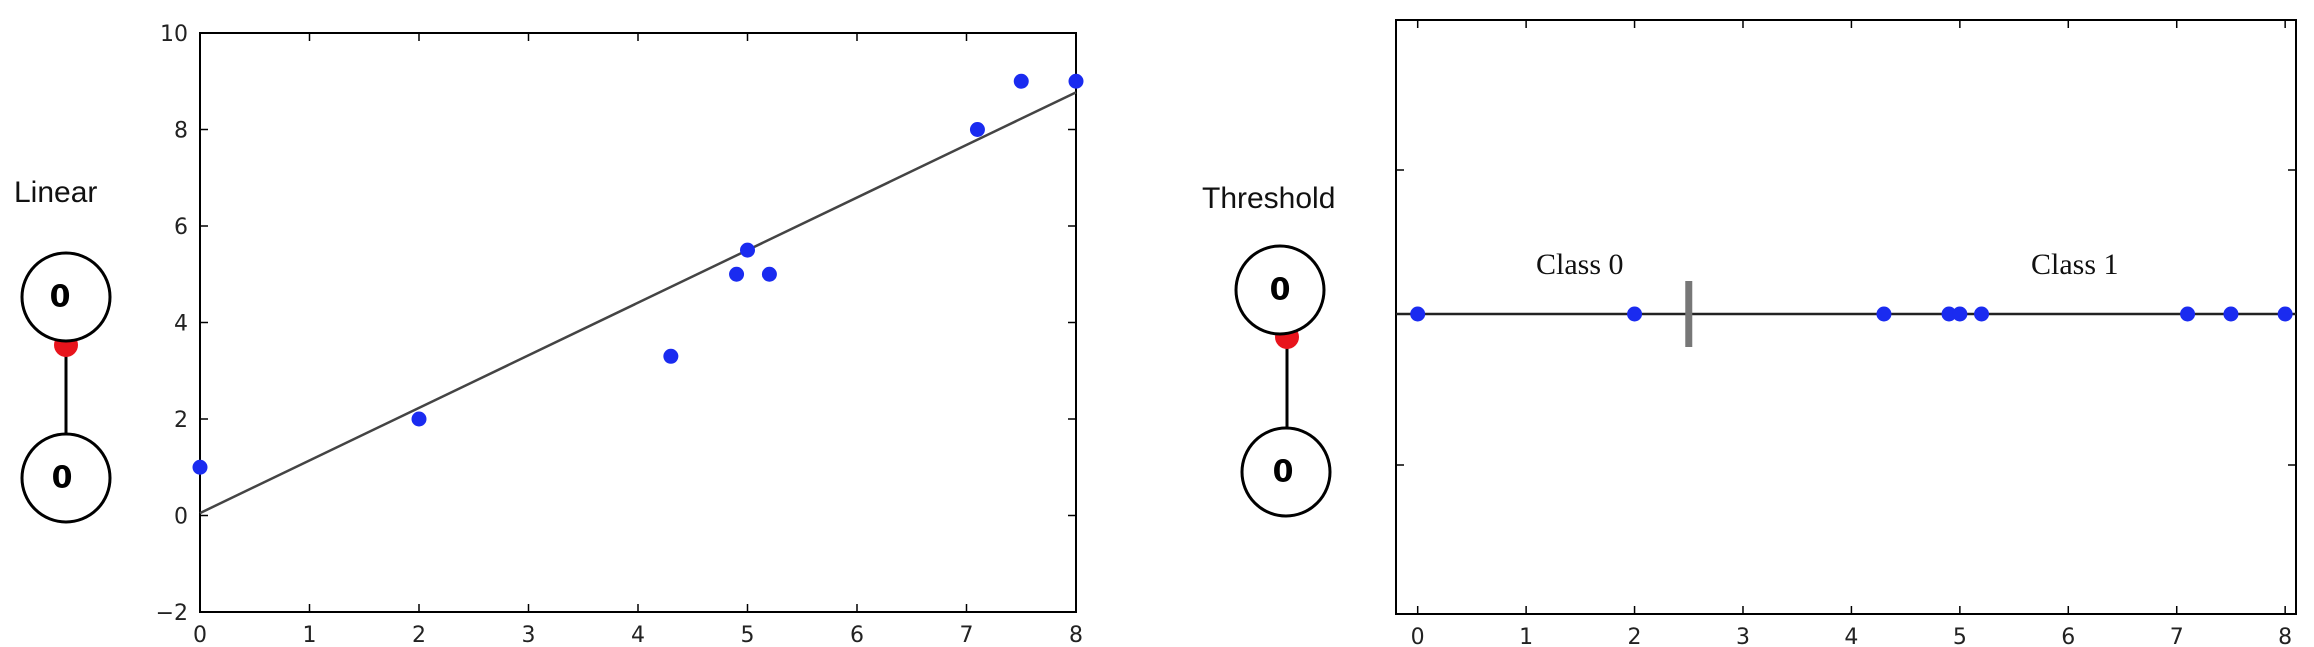 Image resolution: width=2314 pixels, height=647 pixels. Describe the element at coordinates (56, 192) in the screenshot. I see `linear-caption: Linear` at that location.